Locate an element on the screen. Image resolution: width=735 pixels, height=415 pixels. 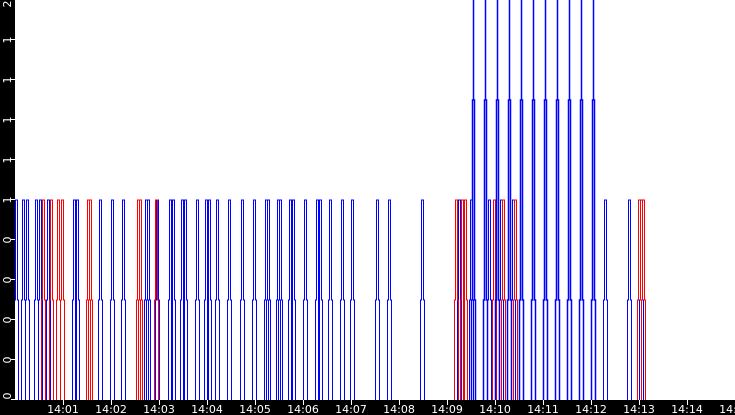
x-tick-label: 14:01 is located at coordinates (63, 409).